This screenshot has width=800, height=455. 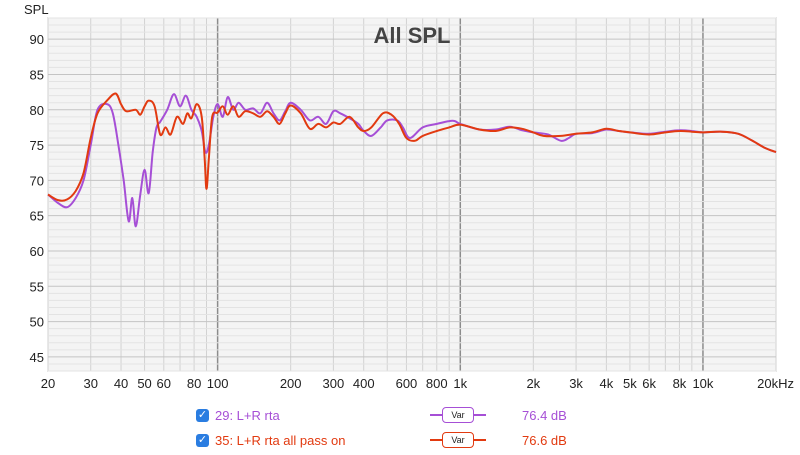 I want to click on x-tick-label: 40, so click(x=121, y=383).